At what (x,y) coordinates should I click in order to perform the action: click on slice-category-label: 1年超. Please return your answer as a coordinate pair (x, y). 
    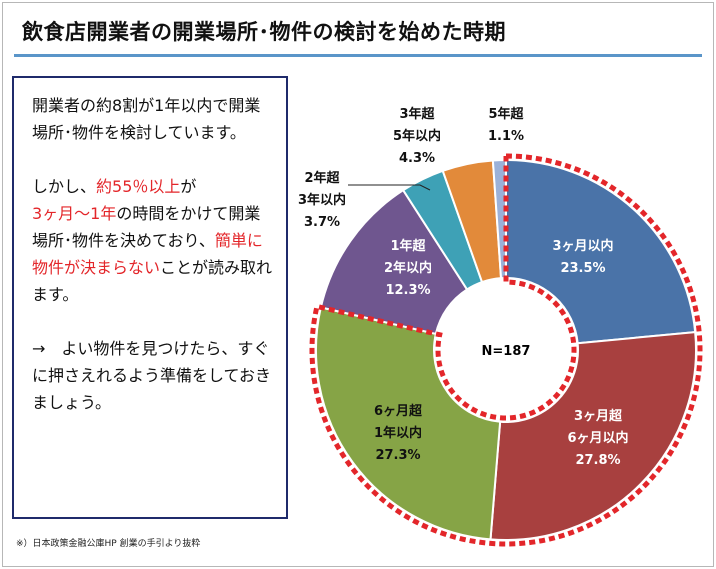
    Looking at the image, I should click on (408, 246).